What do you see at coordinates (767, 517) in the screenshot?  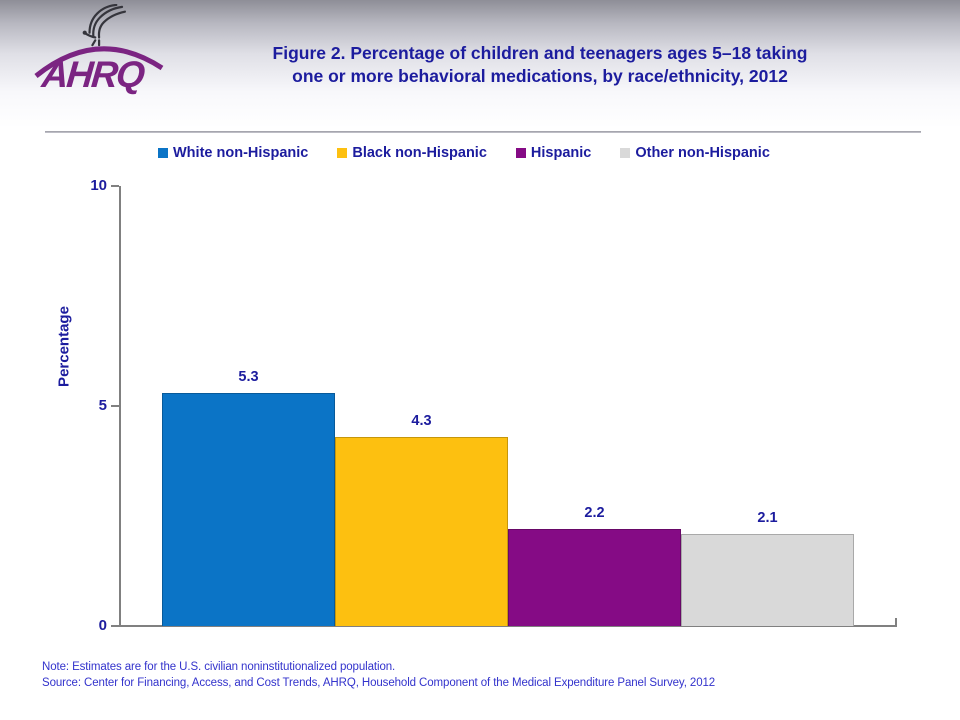 I see `bar-value-label: 2.1` at bounding box center [767, 517].